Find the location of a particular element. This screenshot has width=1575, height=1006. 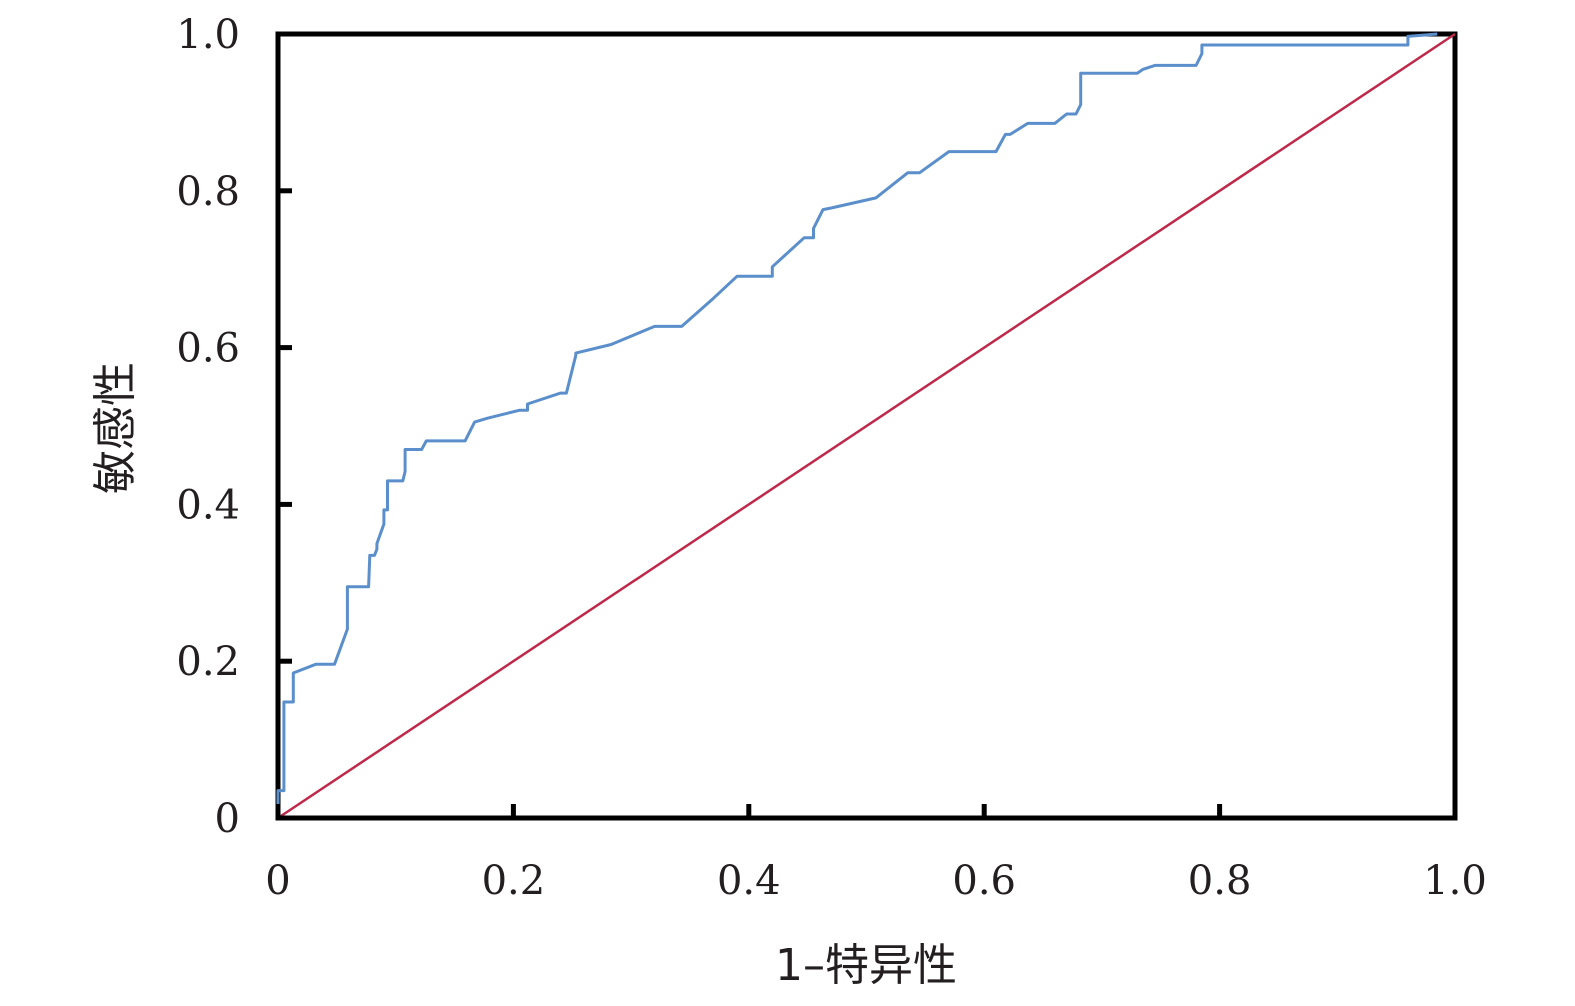

x-axis-tick-labels: 0 0.2 0.4 0.6 0.8 1.0 is located at coordinates (876, 881).